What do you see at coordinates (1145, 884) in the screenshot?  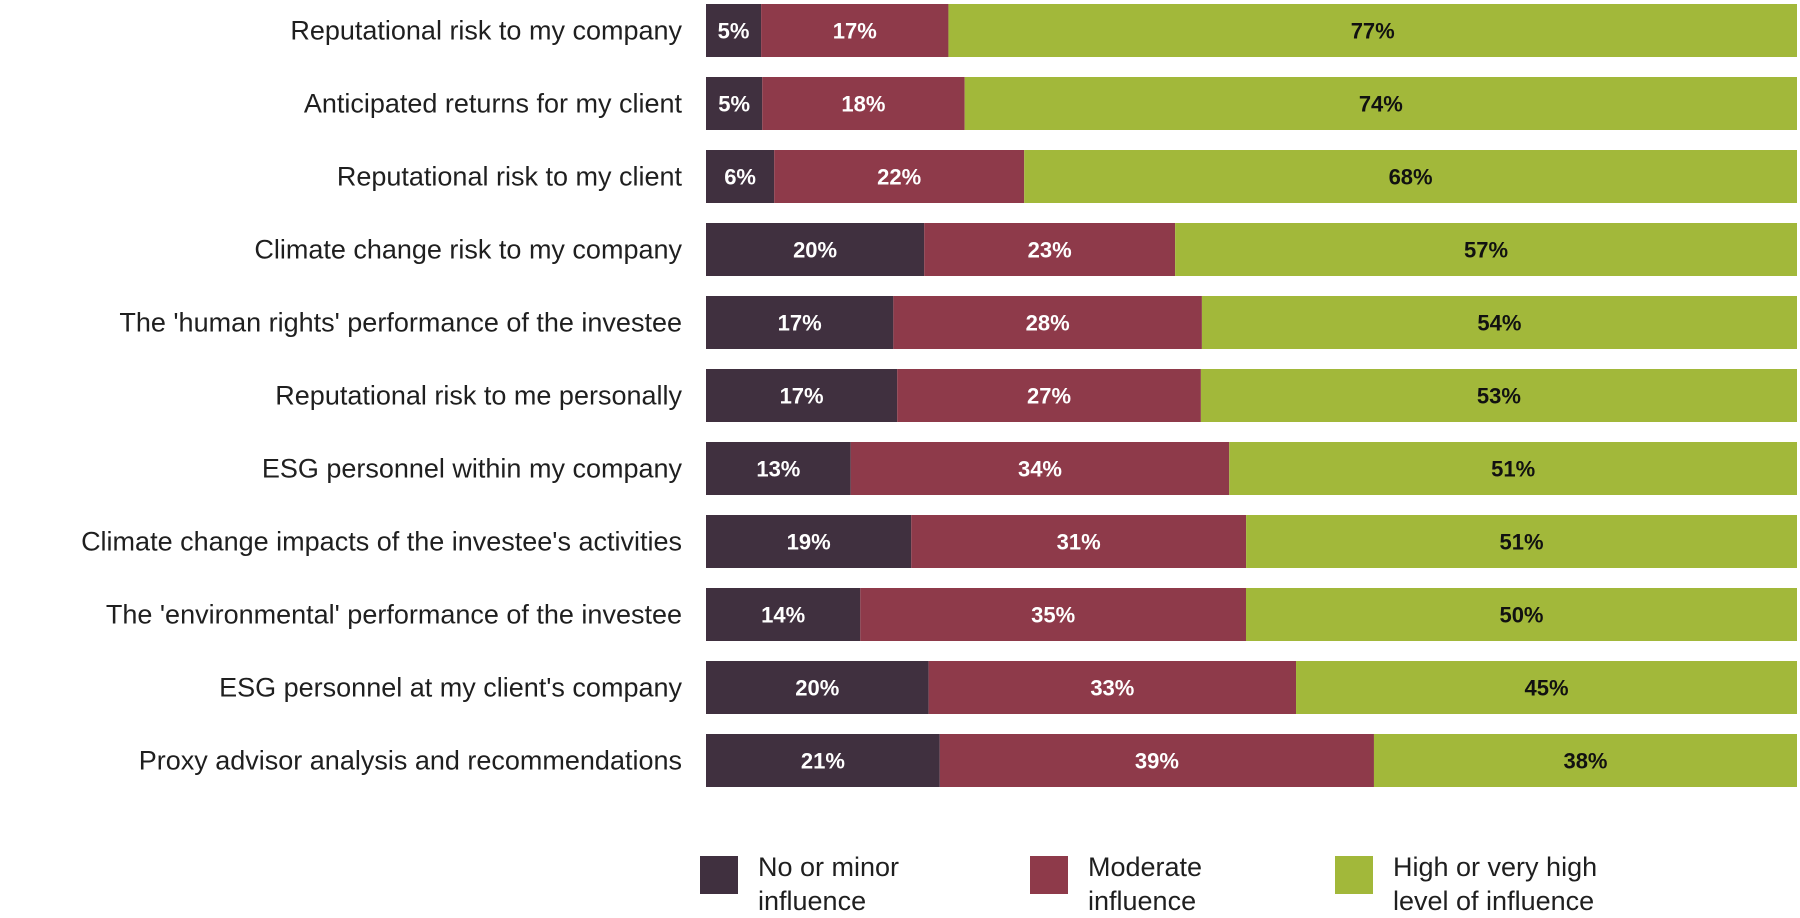 I see `legend-label-moderate: Moderate influence` at bounding box center [1145, 884].